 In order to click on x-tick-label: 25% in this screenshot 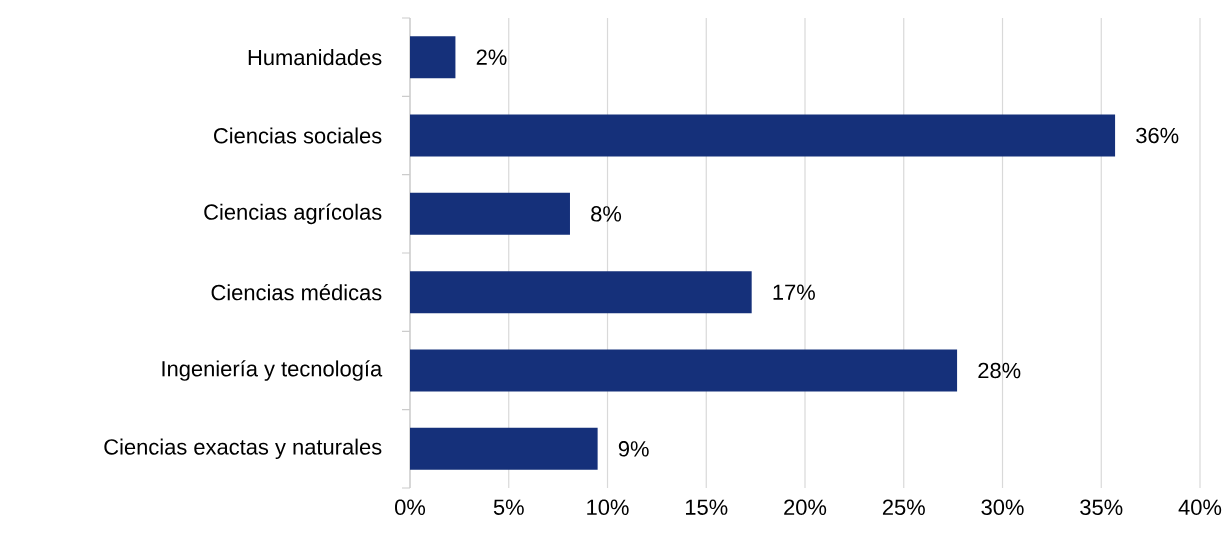, I will do `click(903, 507)`.